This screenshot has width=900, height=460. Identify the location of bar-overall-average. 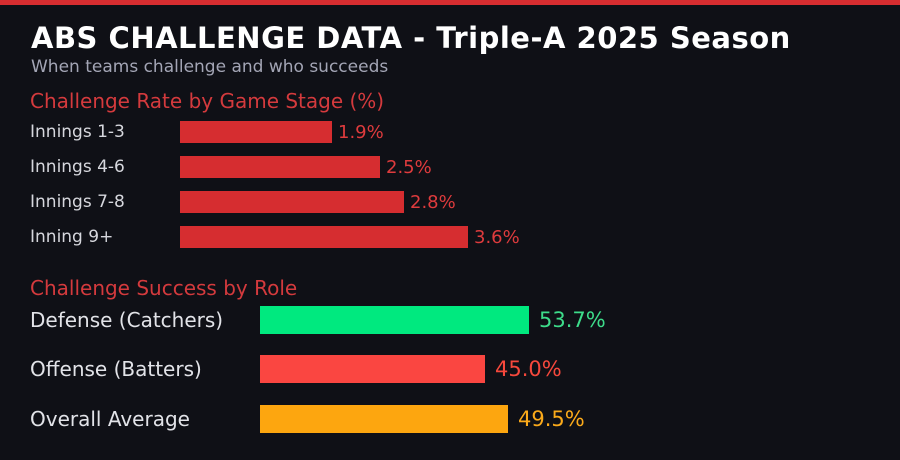
(384, 419).